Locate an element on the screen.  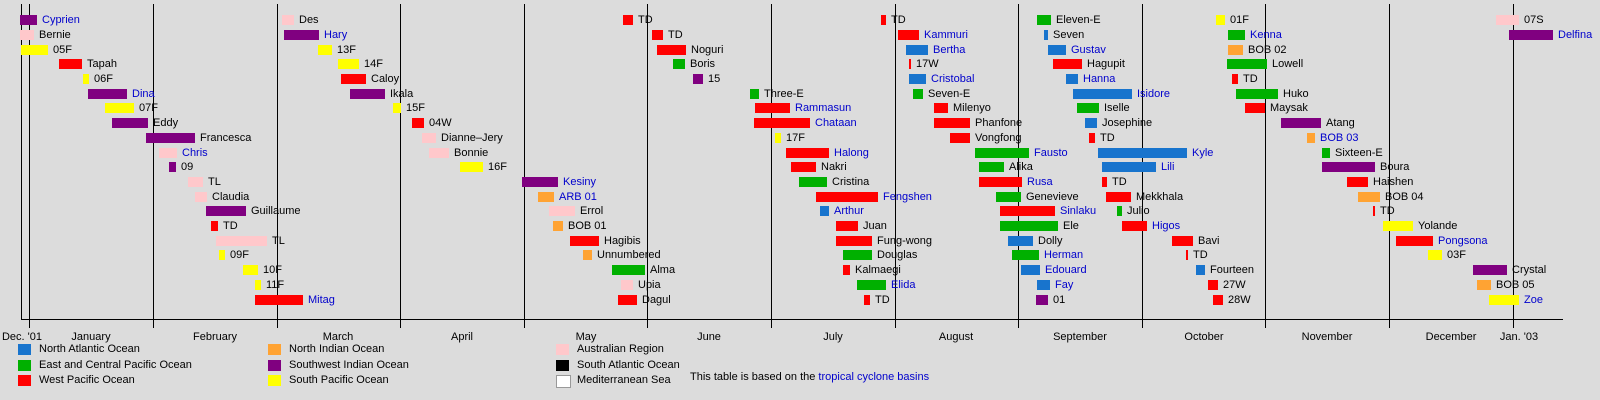
storm-label: Kammuri is located at coordinates (946, 34).